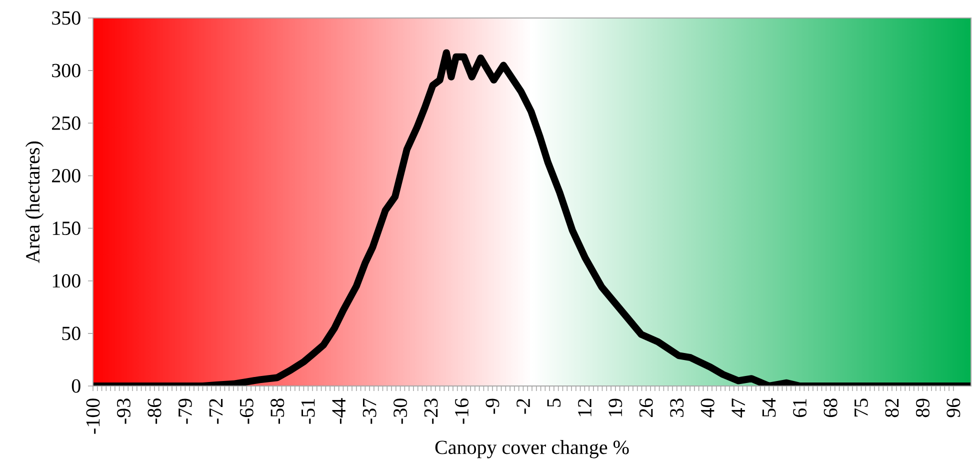 The image size is (972, 461). What do you see at coordinates (892, 408) in the screenshot?
I see `x-tick-label: 82` at bounding box center [892, 408].